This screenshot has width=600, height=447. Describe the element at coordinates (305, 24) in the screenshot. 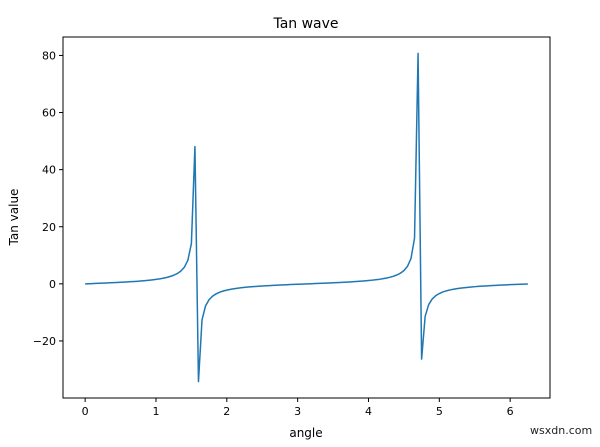

I see `chart-title: Tan wave` at that location.